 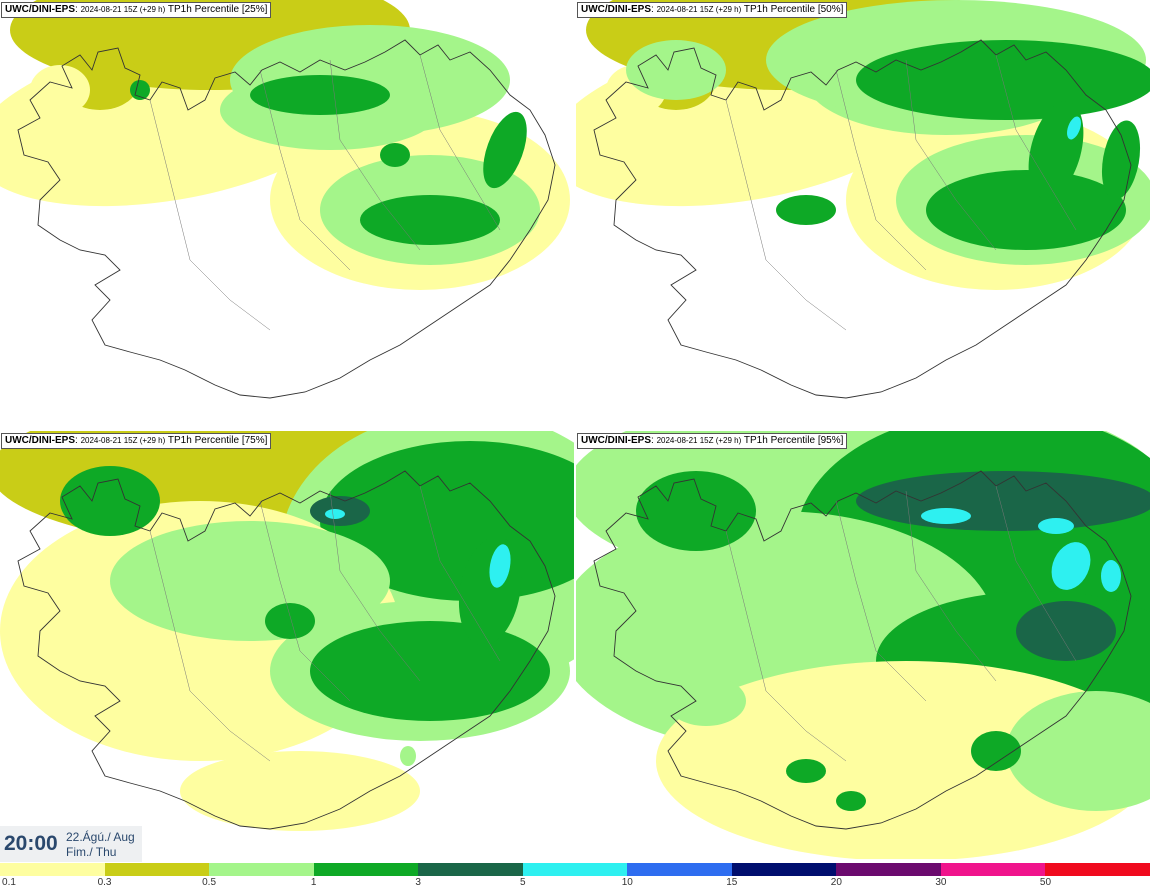 What do you see at coordinates (91, 852) in the screenshot?
I see `valid-date-line2: Fim./ Thu` at bounding box center [91, 852].